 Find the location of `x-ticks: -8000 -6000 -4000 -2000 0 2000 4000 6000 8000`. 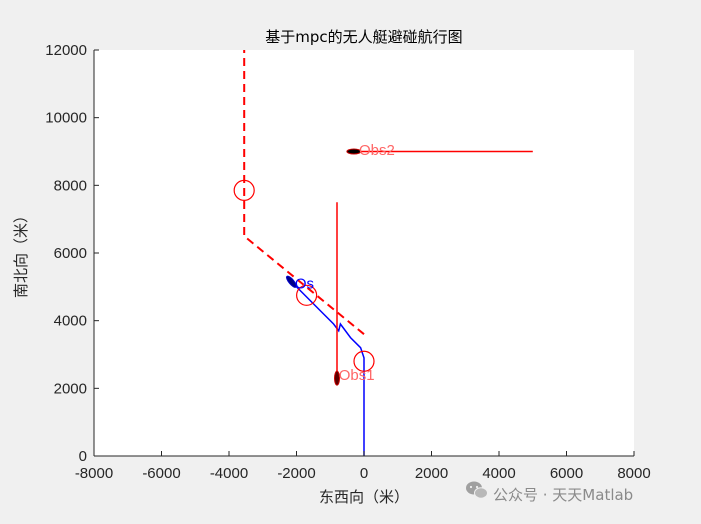

x-ticks: -8000 -6000 -4000 -2000 0 2000 4000 6000 8000 is located at coordinates (363, 466).